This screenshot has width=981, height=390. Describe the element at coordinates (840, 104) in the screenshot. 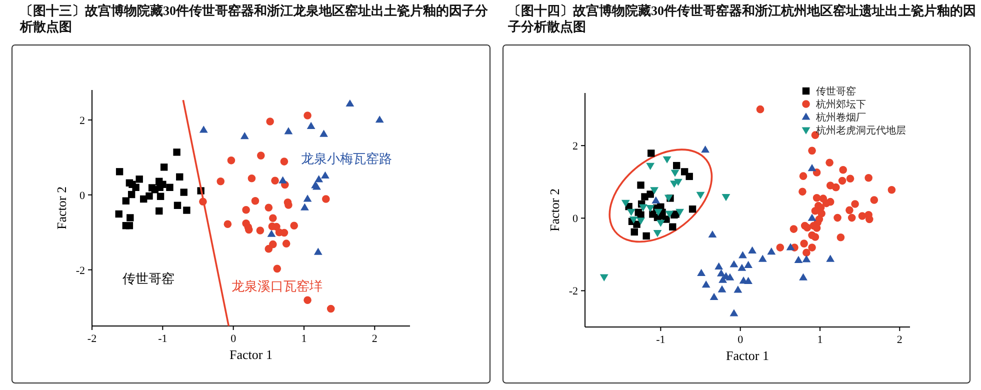

I see `legend-label: 杭州郊坛下` at that location.